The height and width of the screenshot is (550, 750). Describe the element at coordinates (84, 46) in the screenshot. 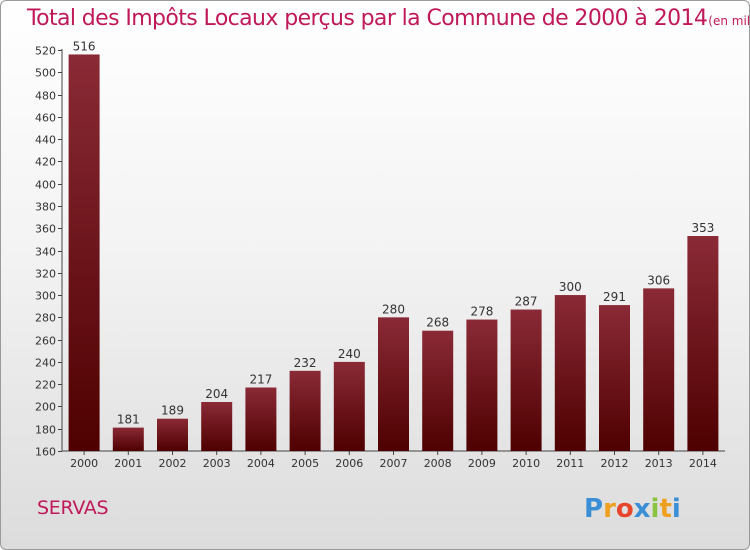

I see `data-label: 516` at that location.